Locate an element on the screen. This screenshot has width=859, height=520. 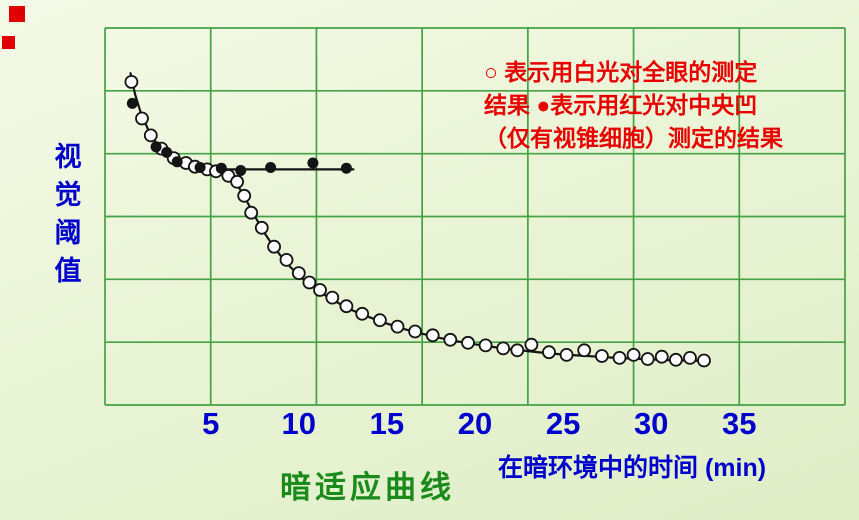
y-axis-label-char: 觉 is located at coordinates (68, 195).